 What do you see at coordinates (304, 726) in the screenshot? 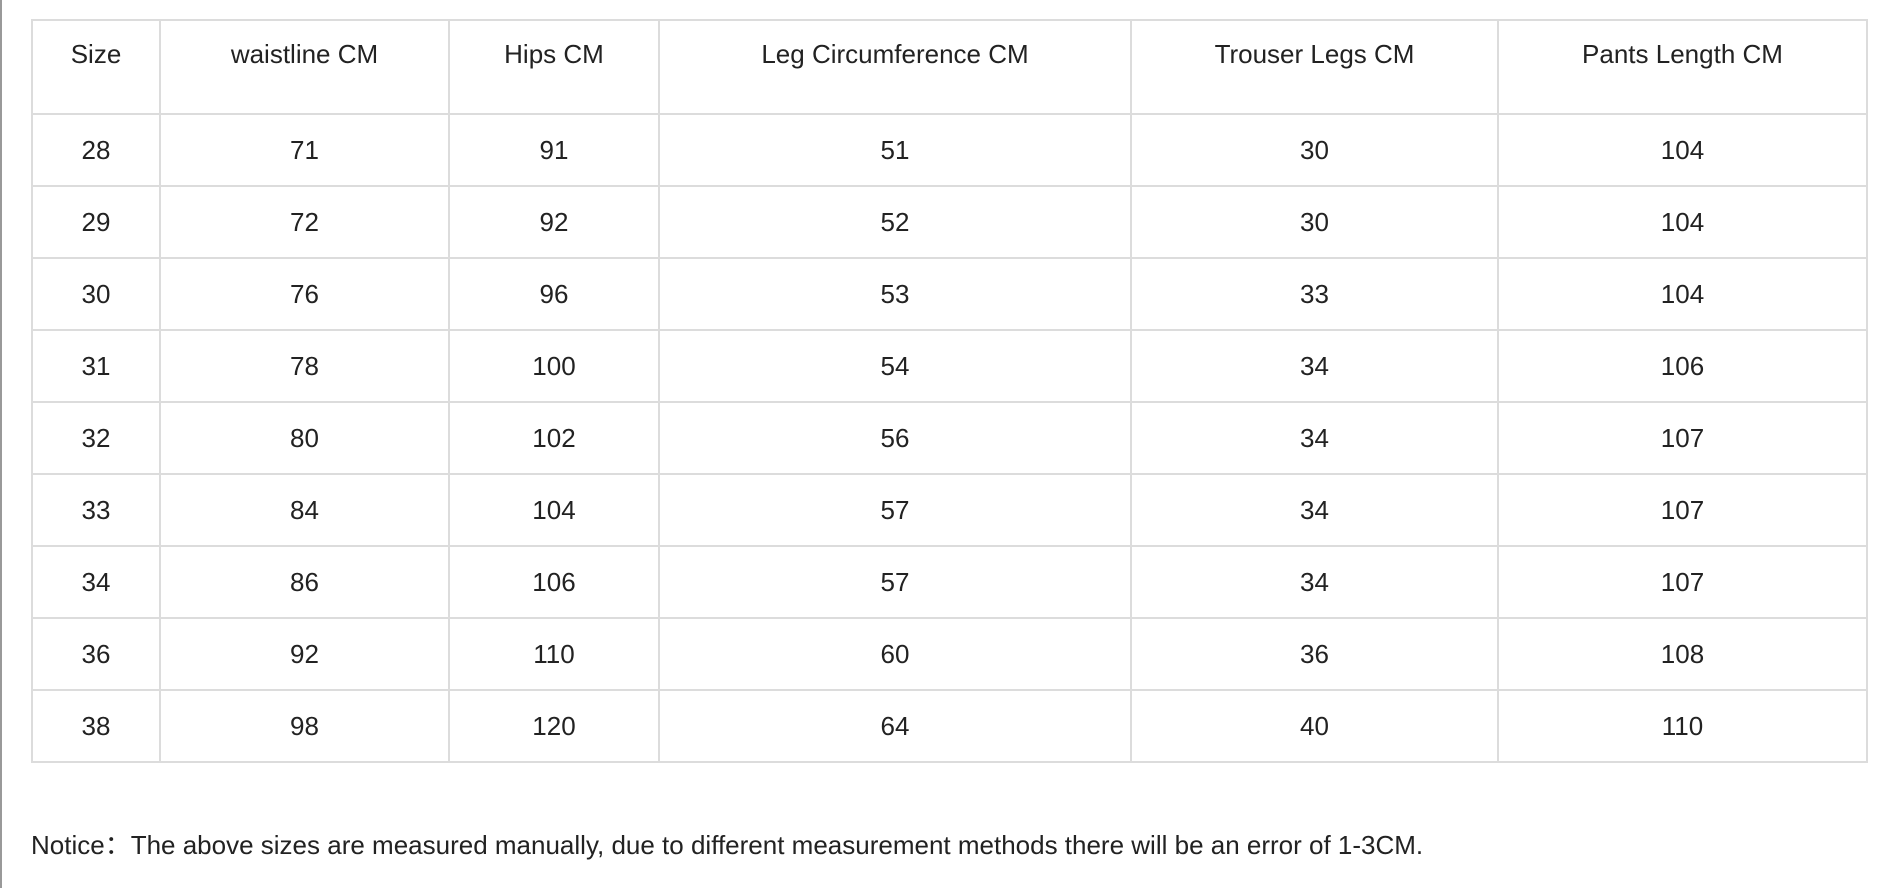
I see `table-cell: 98` at bounding box center [304, 726].